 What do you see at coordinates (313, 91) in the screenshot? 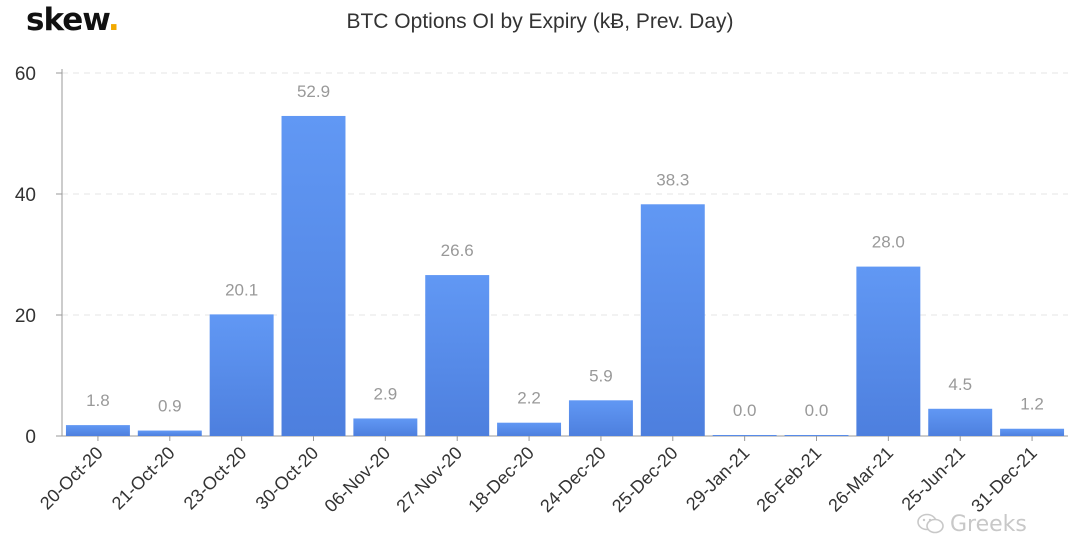
I see `value-label: 52.9` at bounding box center [313, 91].